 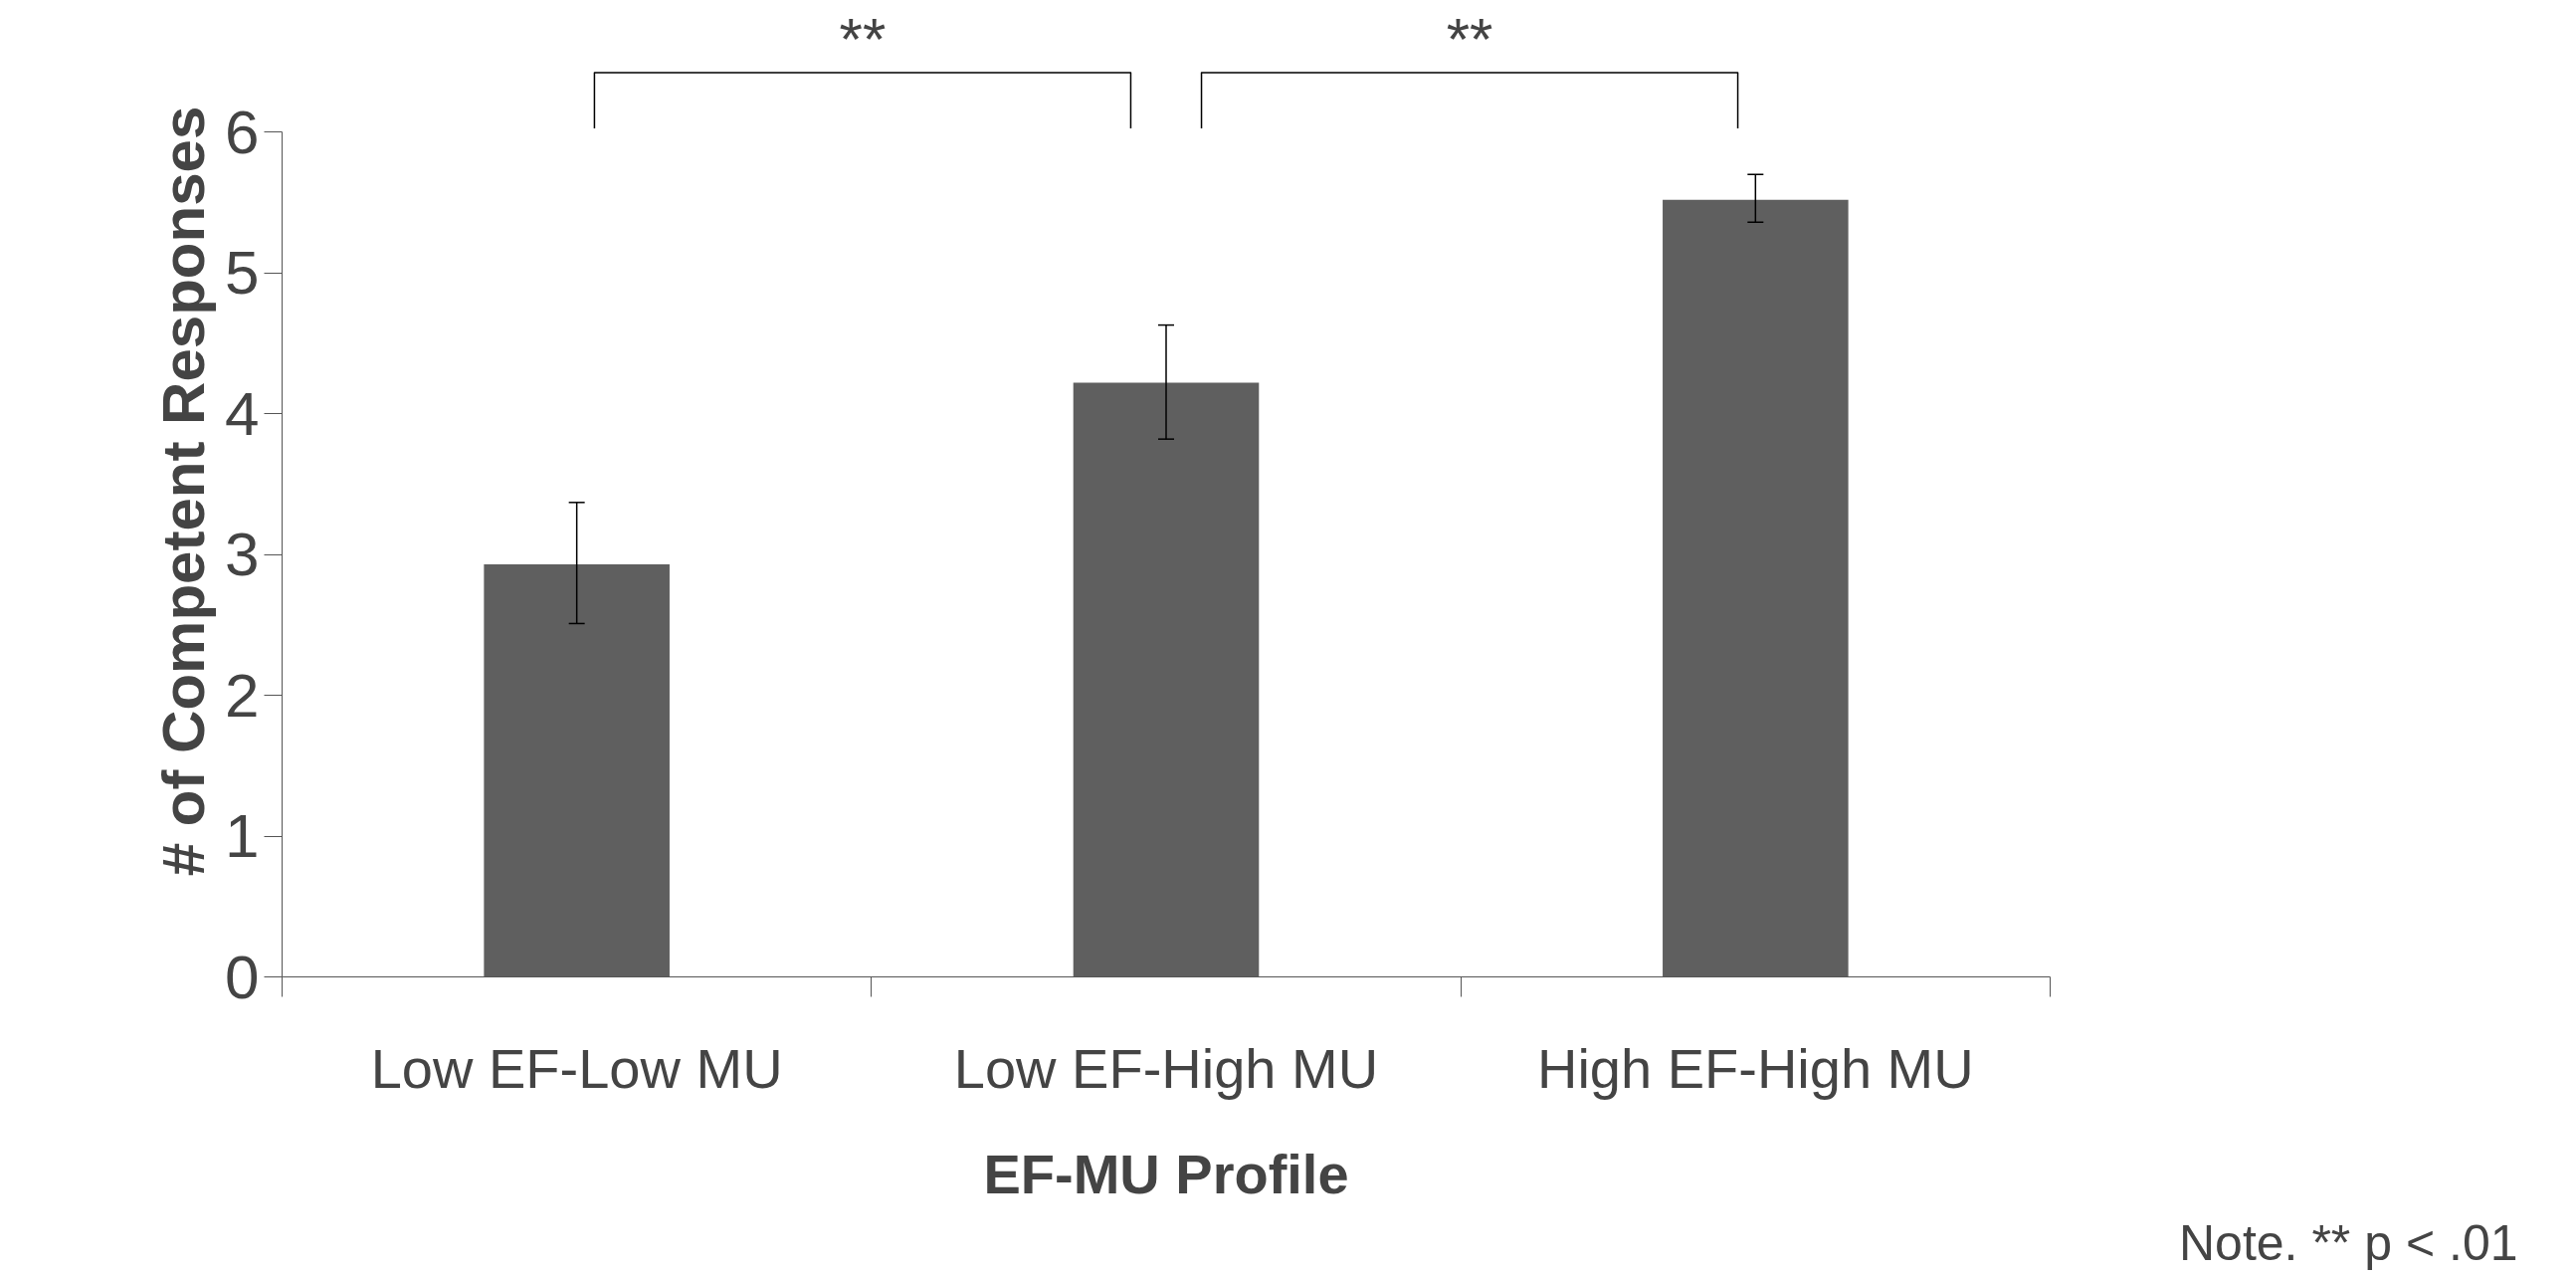 I want to click on y-tick-label: 3, so click(x=242, y=554).